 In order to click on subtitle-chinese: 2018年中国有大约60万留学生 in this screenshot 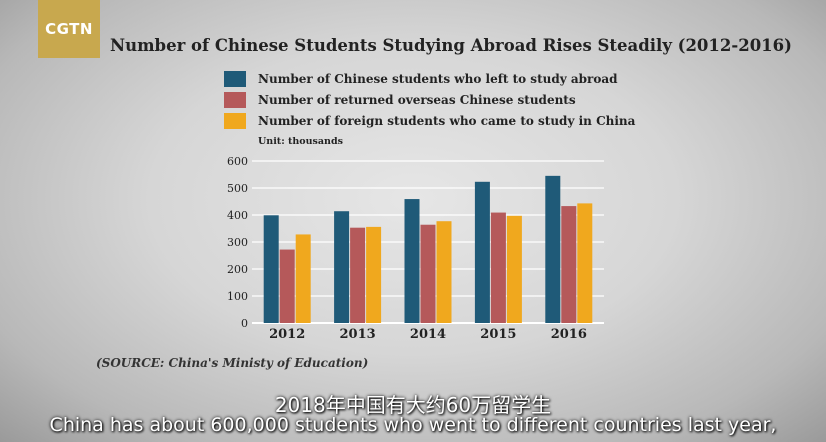, I will do `click(413, 405)`.